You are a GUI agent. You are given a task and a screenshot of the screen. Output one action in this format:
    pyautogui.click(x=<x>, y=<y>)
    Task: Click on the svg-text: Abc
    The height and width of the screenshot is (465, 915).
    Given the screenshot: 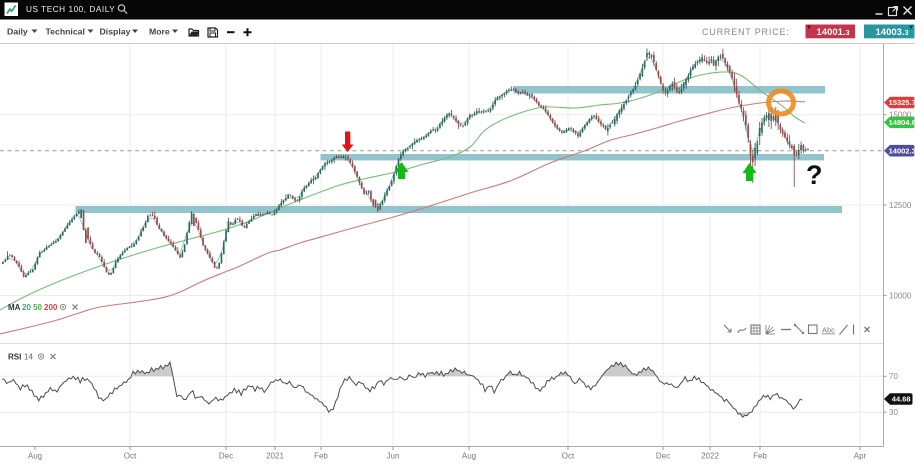 What is the action you would take?
    pyautogui.click(x=828, y=330)
    